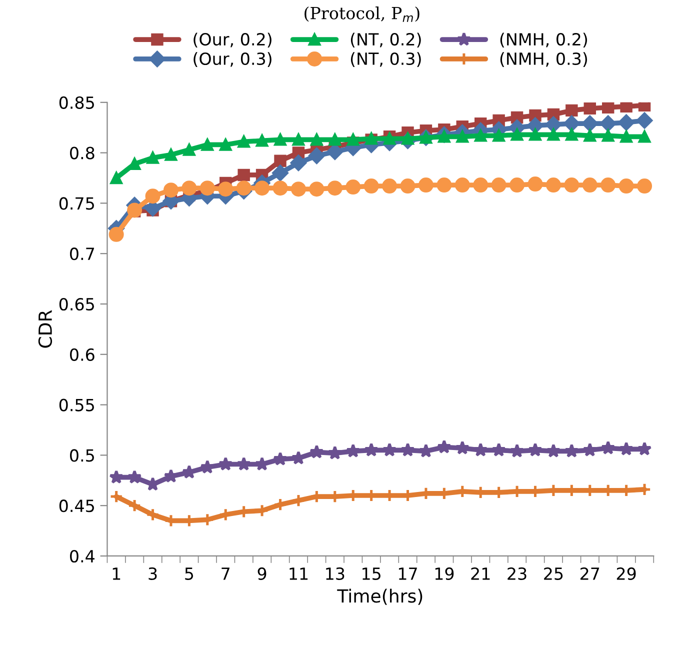 The image size is (683, 648). What do you see at coordinates (543, 60) in the screenshot?
I see `legend-label: (NMH, 0.3)` at bounding box center [543, 60].